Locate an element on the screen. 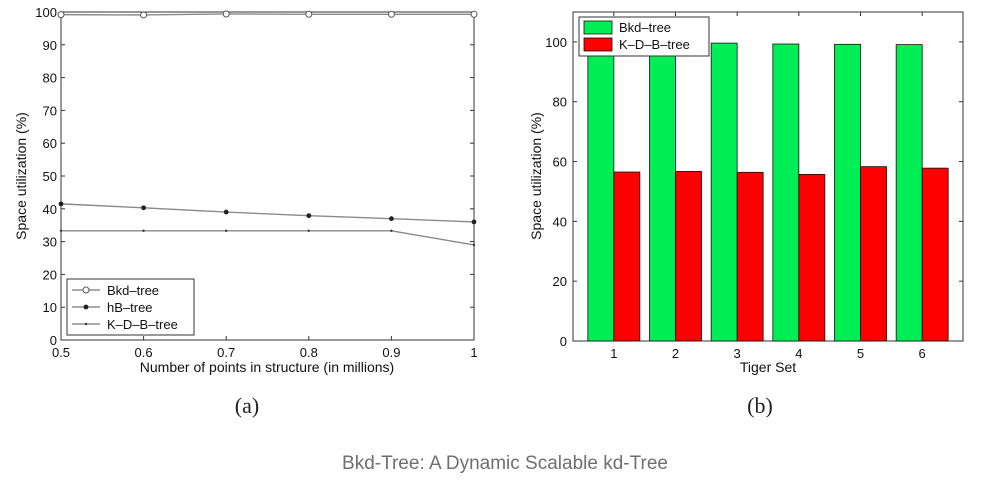 This screenshot has width=1006, height=504. dot-marker-icon is located at coordinates (86, 307).